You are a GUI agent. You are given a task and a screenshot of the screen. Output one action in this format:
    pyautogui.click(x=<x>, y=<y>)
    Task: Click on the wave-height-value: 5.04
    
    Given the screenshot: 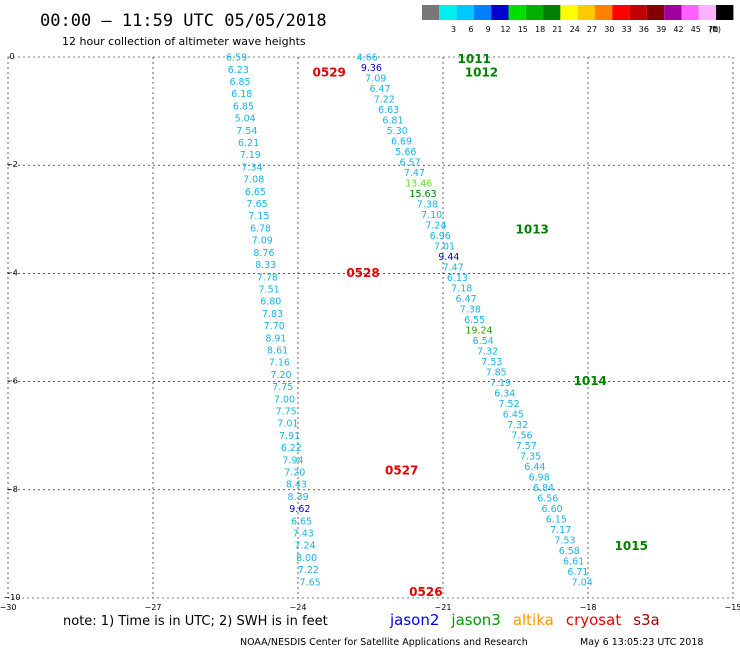 What is the action you would take?
    pyautogui.click(x=245, y=119)
    